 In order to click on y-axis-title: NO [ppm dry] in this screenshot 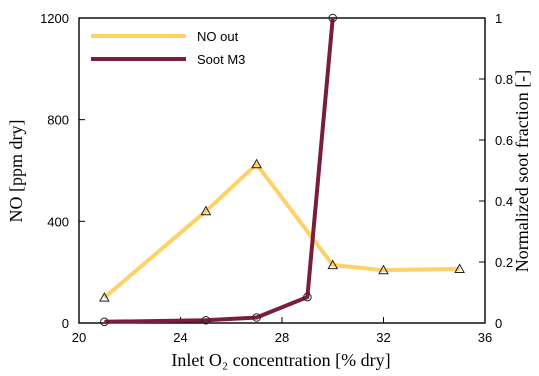, I will do `click(16, 171)`.